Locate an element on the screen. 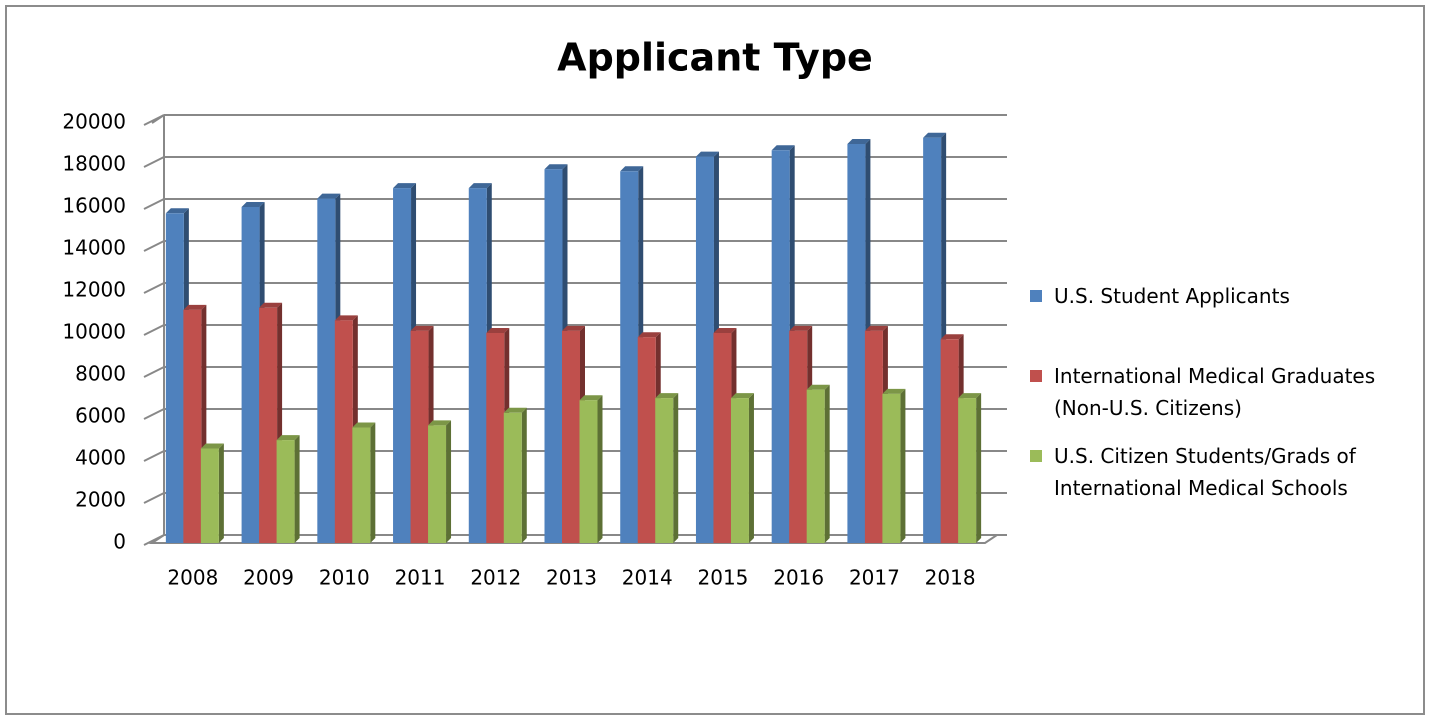  x-tick-label: 2008 is located at coordinates (192, 578).